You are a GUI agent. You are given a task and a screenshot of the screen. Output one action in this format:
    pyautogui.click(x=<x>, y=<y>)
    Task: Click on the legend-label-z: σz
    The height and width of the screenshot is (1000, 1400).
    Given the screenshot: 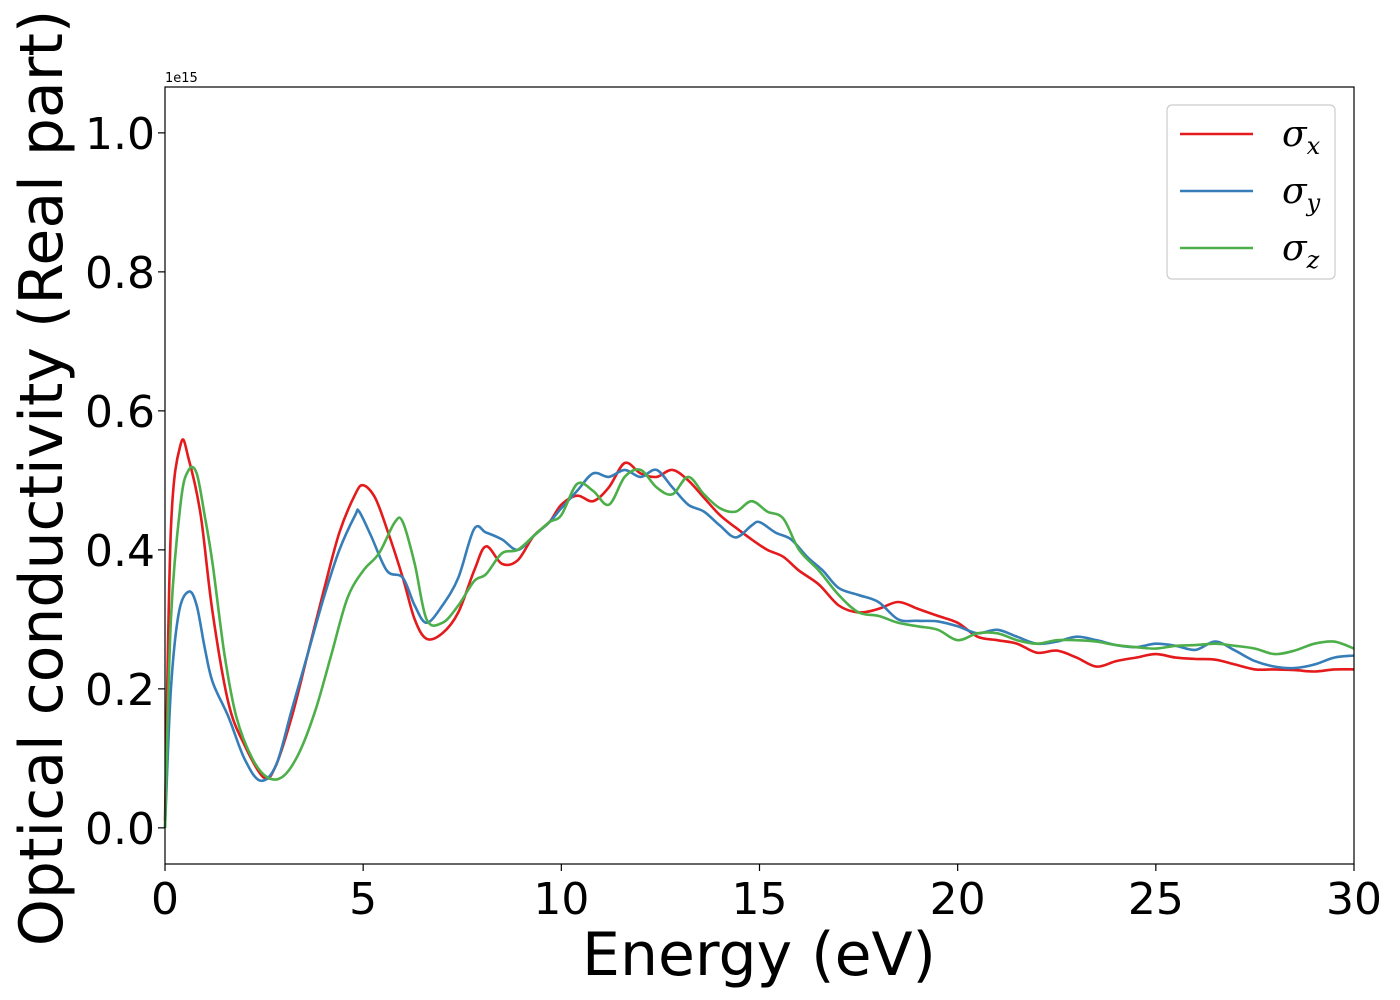 What is the action you would take?
    pyautogui.click(x=1301, y=251)
    